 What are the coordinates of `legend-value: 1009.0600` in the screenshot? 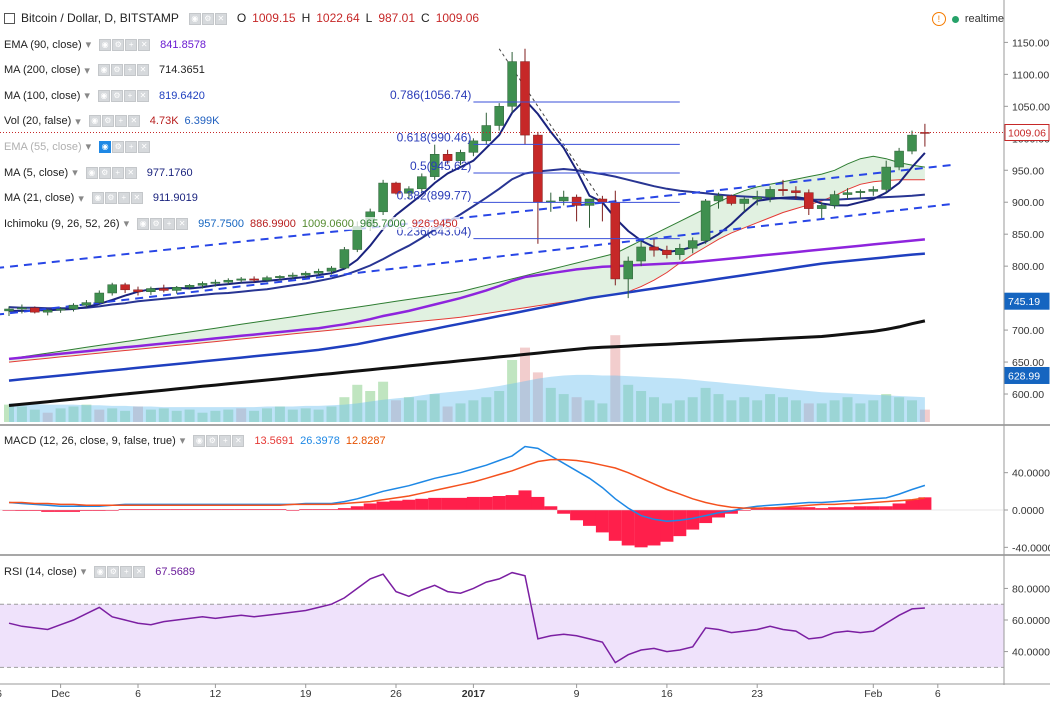 It's located at (327, 223).